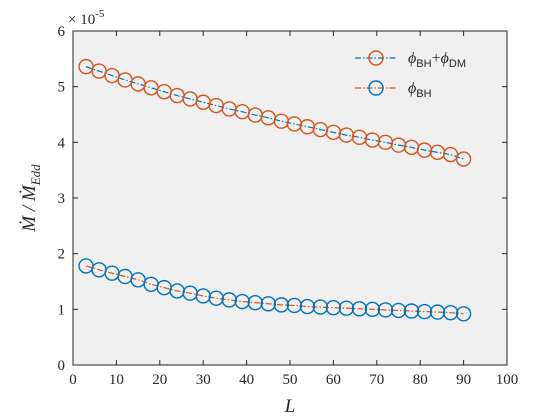 Image resolution: width=560 pixels, height=420 pixels. Describe the element at coordinates (410, 75) in the screenshot. I see `legend: ϕBH+ϕDM ϕBH` at that location.